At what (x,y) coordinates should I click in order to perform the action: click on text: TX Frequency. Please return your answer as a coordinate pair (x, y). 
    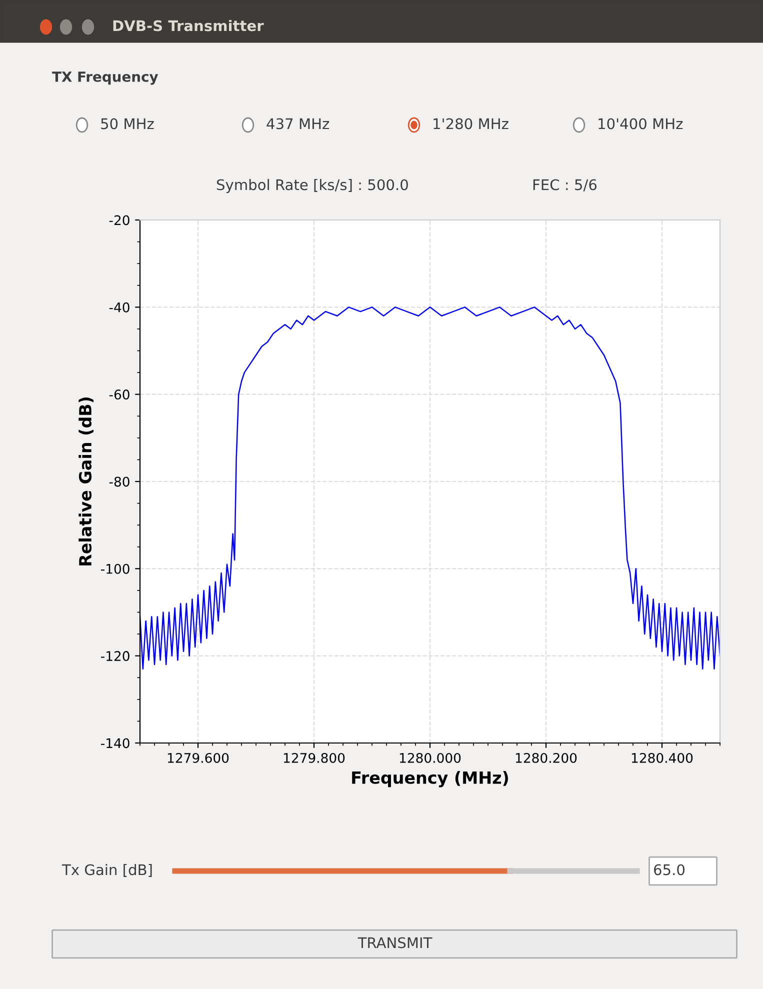
    Looking at the image, I should click on (105, 78).